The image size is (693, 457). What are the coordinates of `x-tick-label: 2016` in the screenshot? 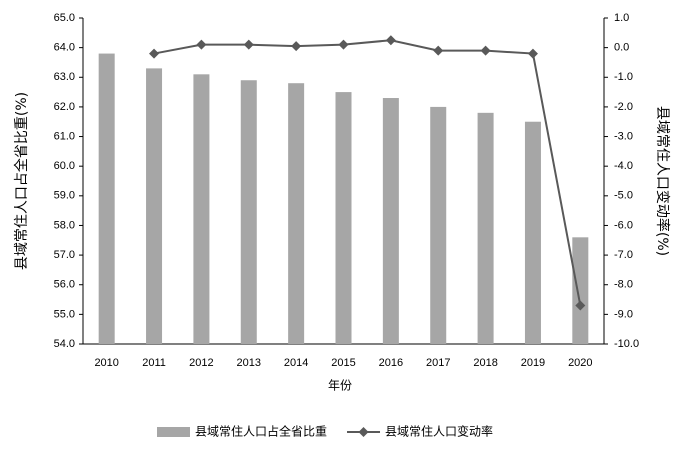 It's located at (391, 363).